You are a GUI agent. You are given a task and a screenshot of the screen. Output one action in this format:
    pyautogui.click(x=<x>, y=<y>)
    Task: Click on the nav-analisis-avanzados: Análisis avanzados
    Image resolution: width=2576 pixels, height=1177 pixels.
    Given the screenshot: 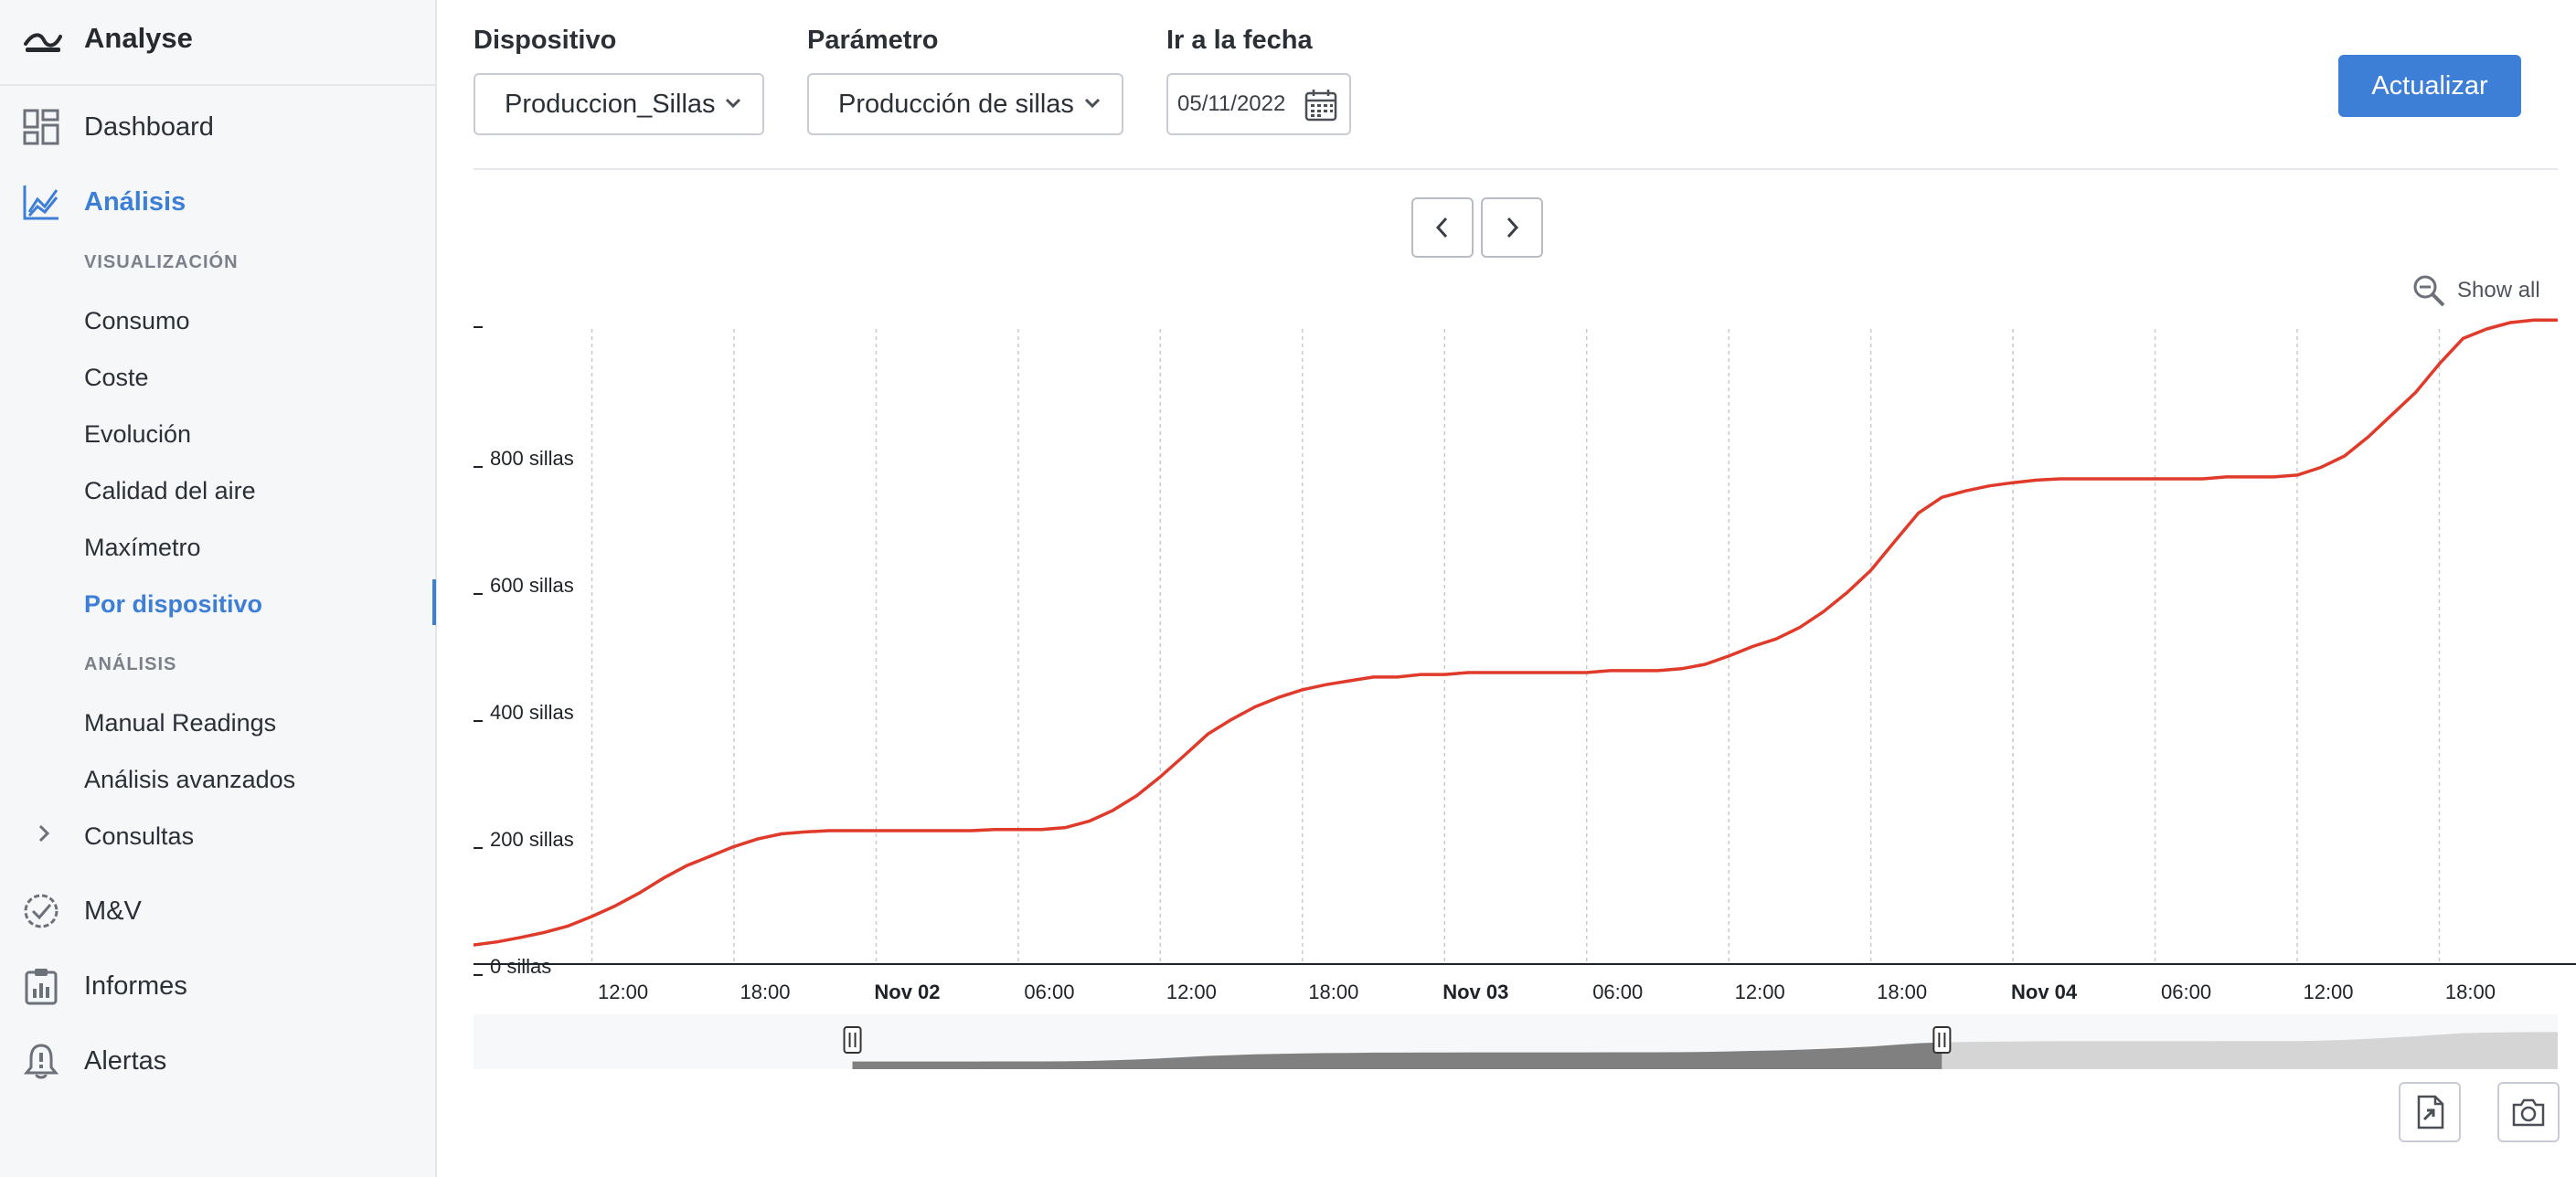 What is the action you would take?
    pyautogui.click(x=190, y=780)
    